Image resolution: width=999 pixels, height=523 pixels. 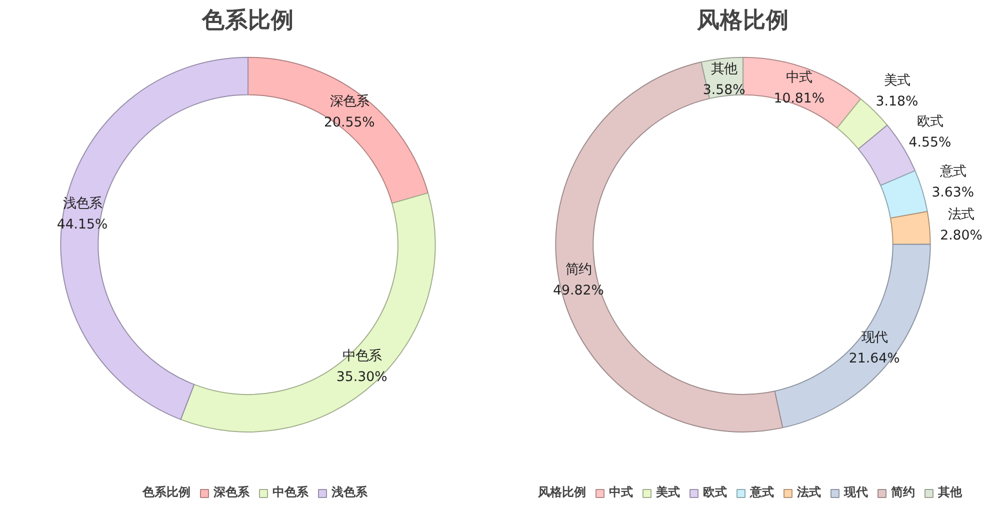 I want to click on legend-label: 欧式, so click(x=715, y=492).